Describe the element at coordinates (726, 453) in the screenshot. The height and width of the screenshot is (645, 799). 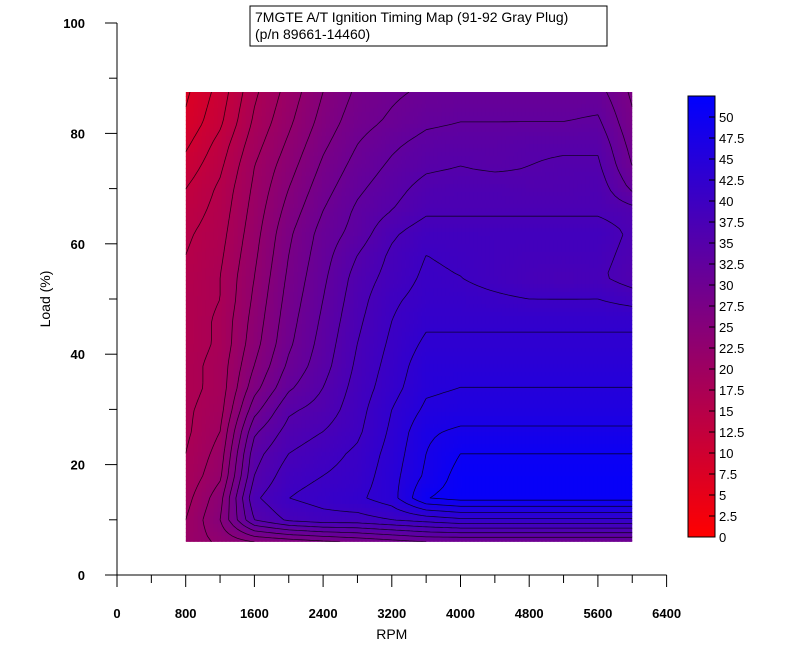
I see `colorbar-tick-label: 10` at that location.